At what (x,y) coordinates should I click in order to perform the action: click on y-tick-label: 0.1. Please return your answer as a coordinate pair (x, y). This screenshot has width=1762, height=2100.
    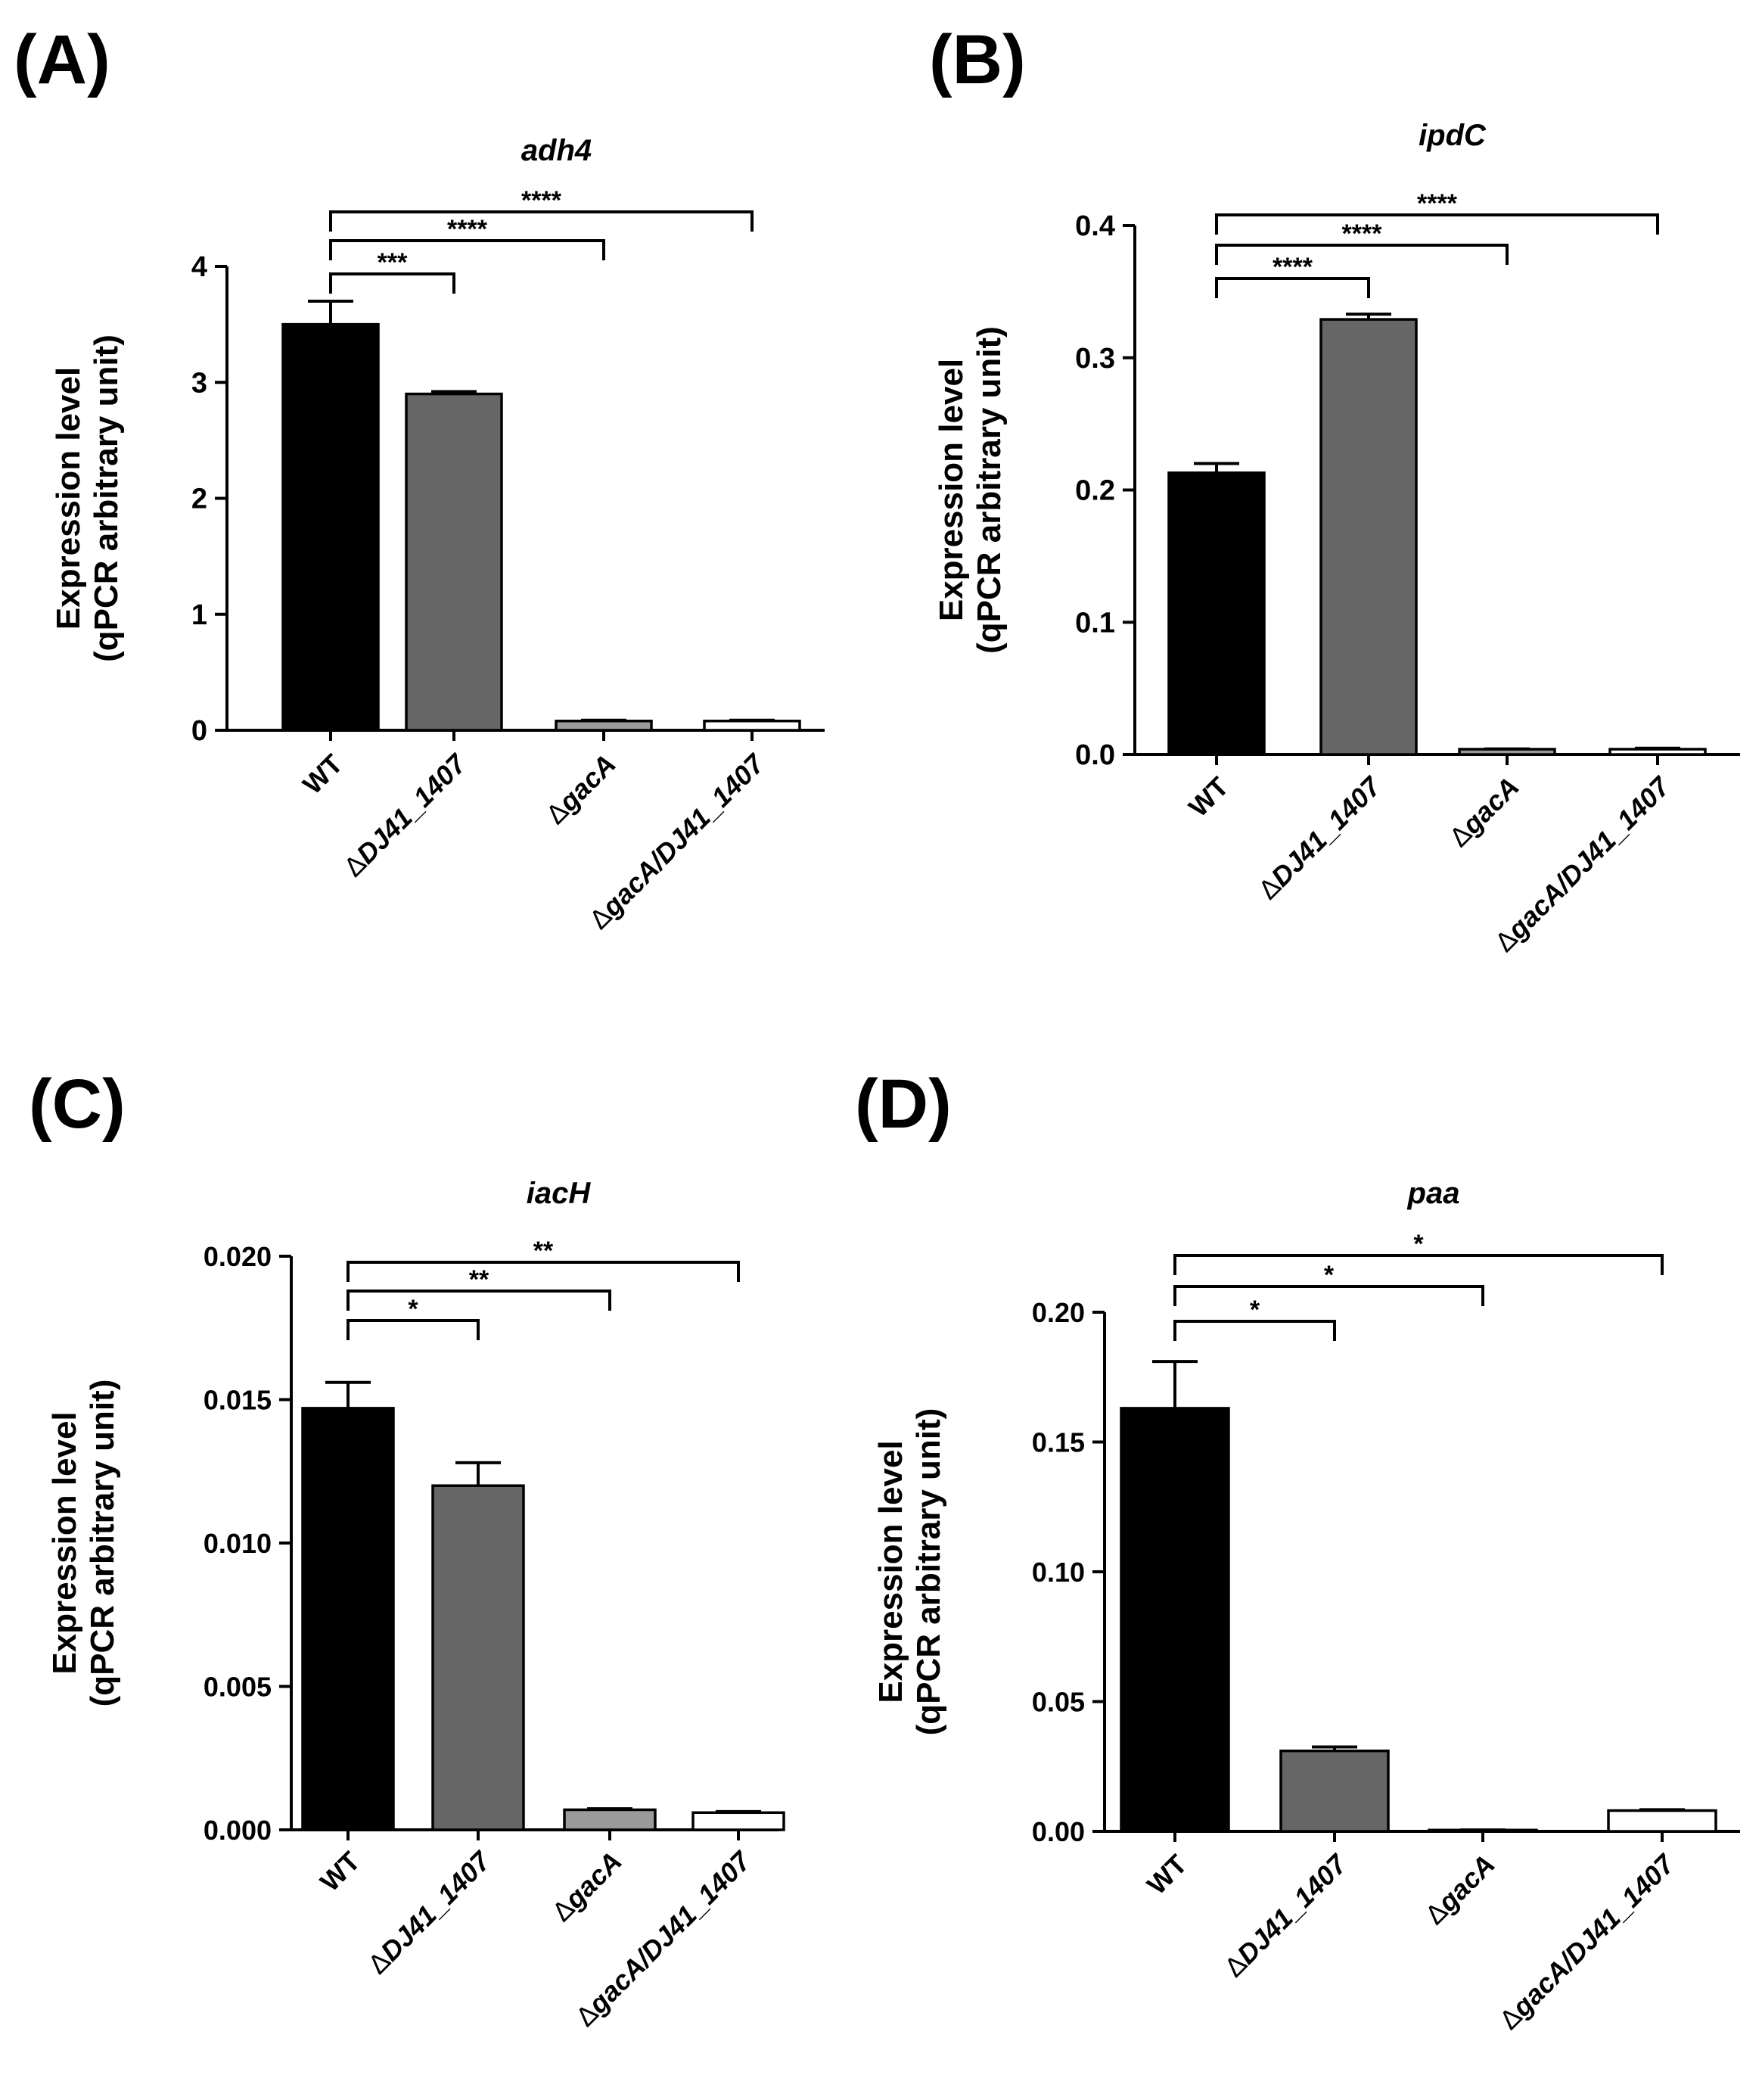
    Looking at the image, I should click on (1095, 623).